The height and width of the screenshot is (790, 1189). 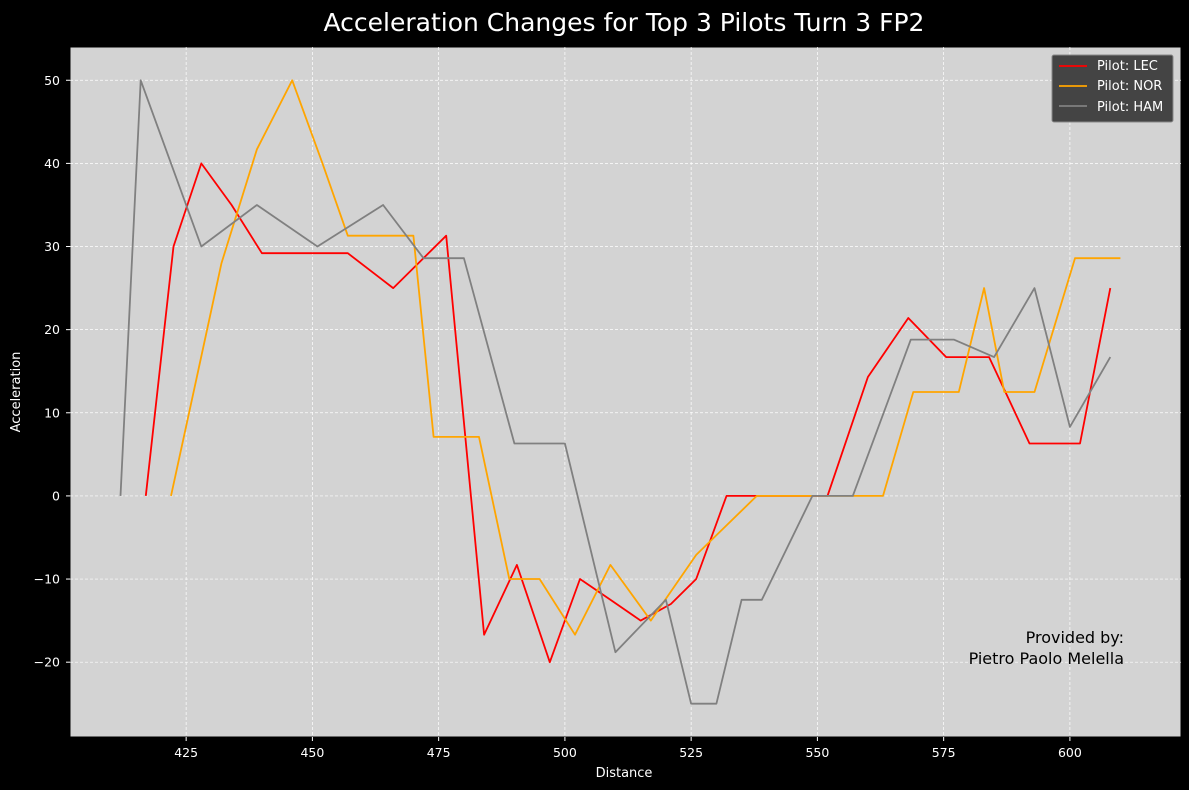 I want to click on legend-label-ham: Pilot: HAM, so click(x=1130, y=107).